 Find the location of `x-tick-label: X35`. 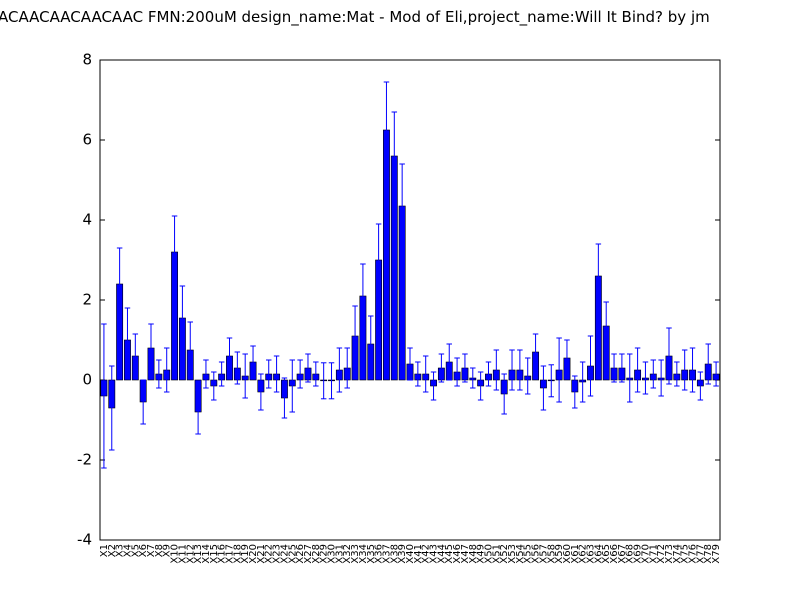

x-tick-label: X35 is located at coordinates (371, 554).